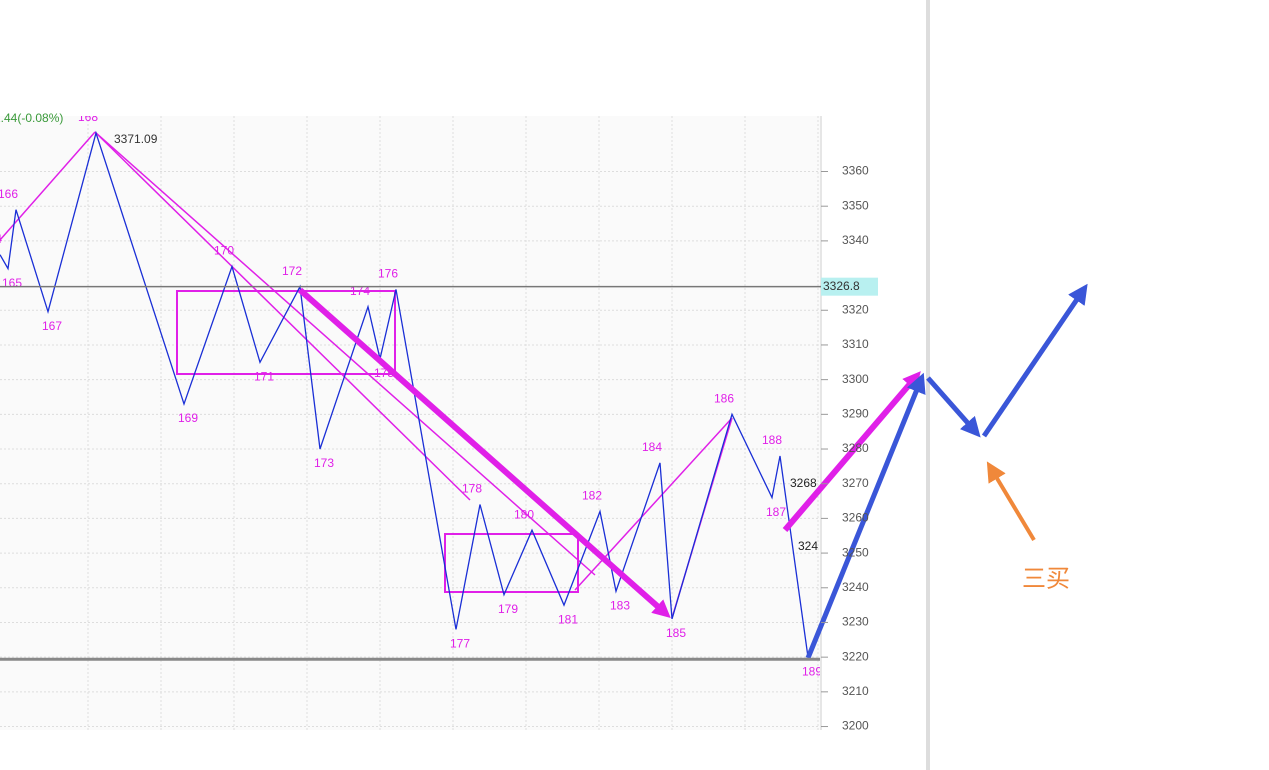 The height and width of the screenshot is (770, 1269). I want to click on point-label: 177, so click(460, 644).